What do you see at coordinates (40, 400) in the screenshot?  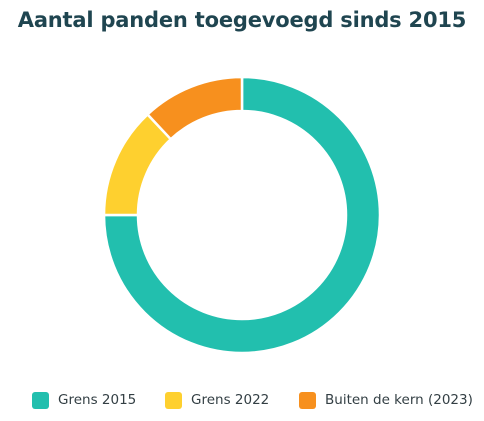 I see `legend-swatch-grens-2015` at bounding box center [40, 400].